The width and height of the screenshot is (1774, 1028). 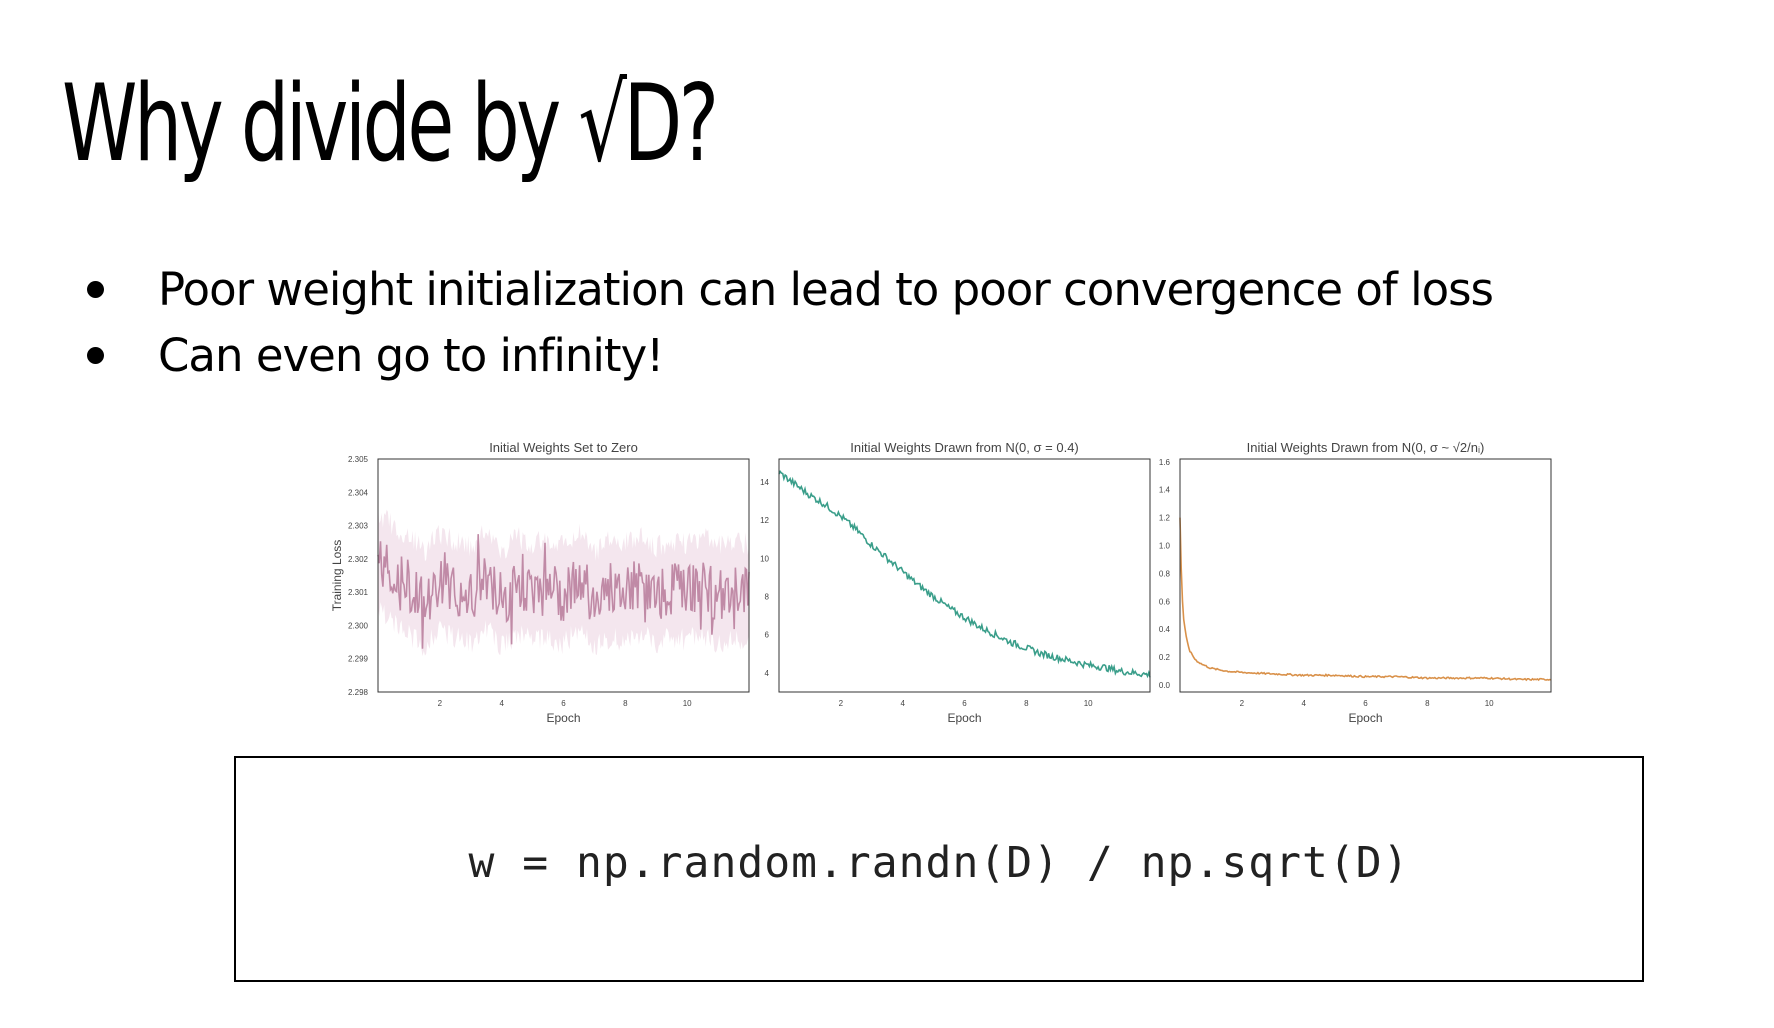 I want to click on chart-title: Initial Weights Set to Zero, so click(x=563, y=447).